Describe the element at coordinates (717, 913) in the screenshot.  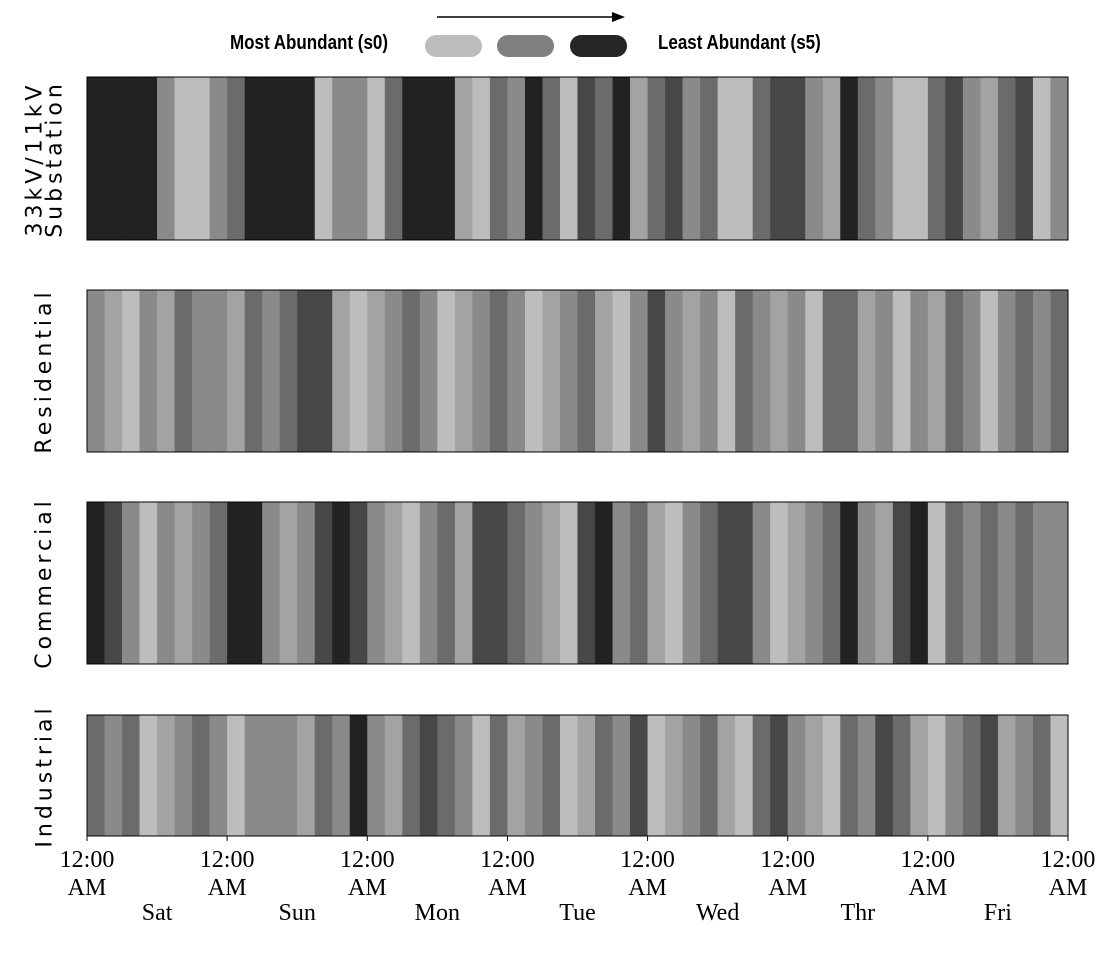
I see `day-label: Wed` at that location.